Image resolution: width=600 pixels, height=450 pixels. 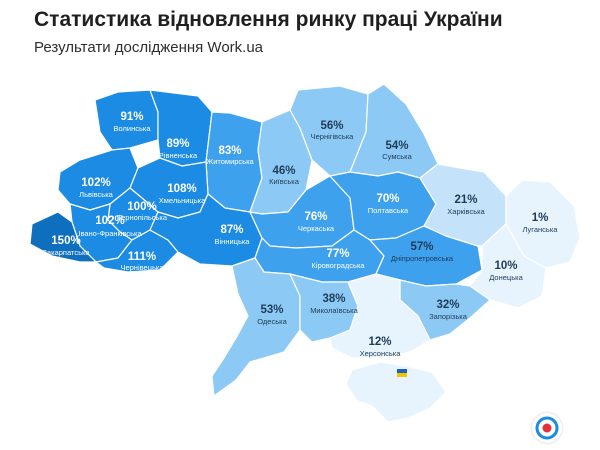 What do you see at coordinates (231, 230) in the screenshot?
I see `region-value-vinnytsia: 87%` at bounding box center [231, 230].